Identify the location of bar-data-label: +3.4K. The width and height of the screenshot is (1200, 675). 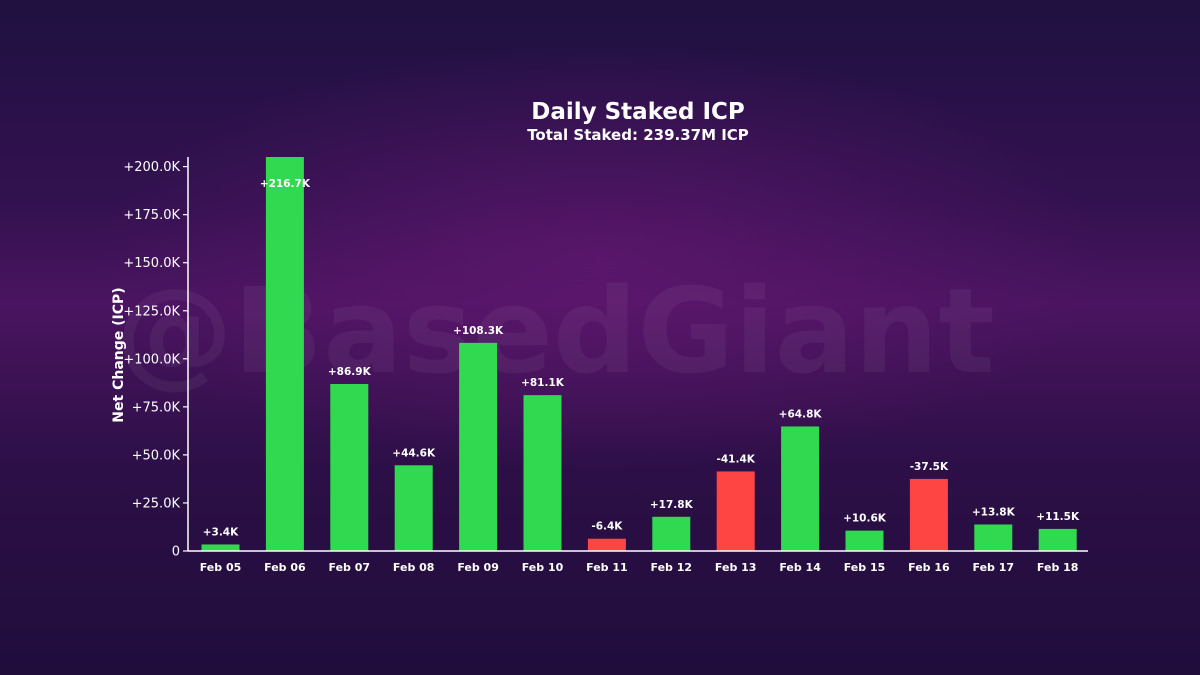
(221, 532).